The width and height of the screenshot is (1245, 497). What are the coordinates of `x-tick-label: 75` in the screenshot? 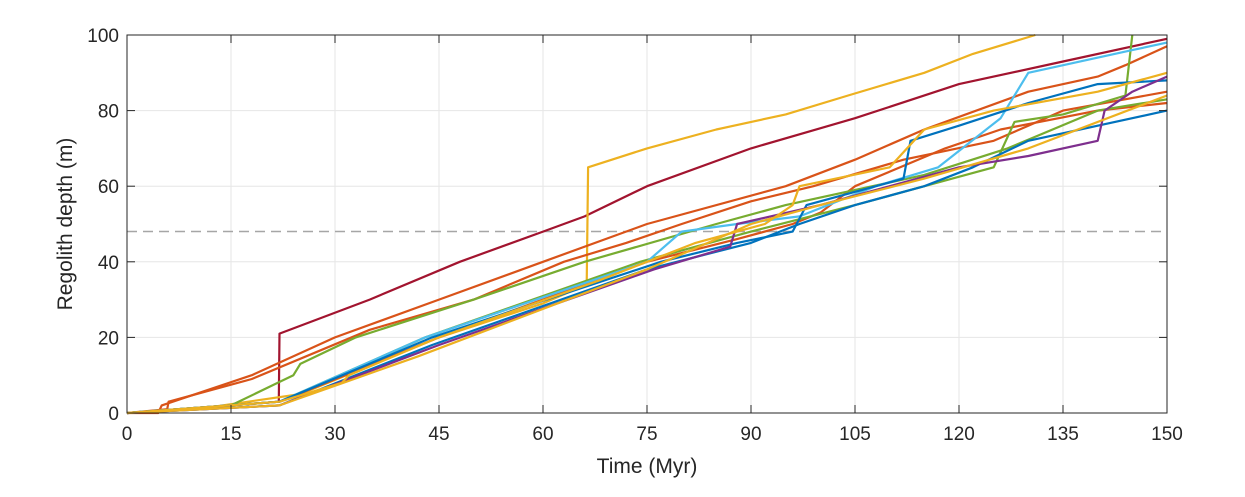 It's located at (646, 434).